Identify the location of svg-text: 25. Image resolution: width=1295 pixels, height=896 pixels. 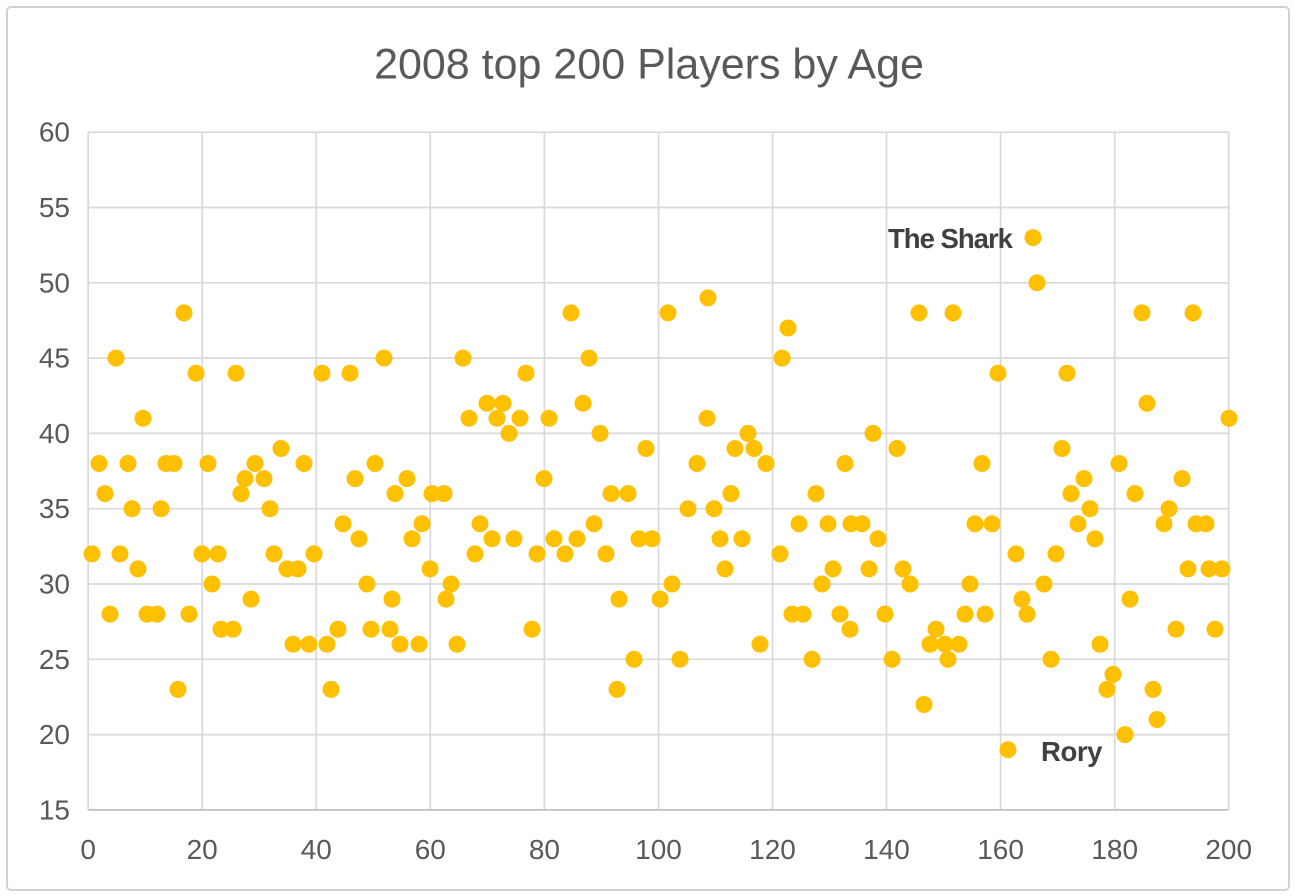
(54, 659).